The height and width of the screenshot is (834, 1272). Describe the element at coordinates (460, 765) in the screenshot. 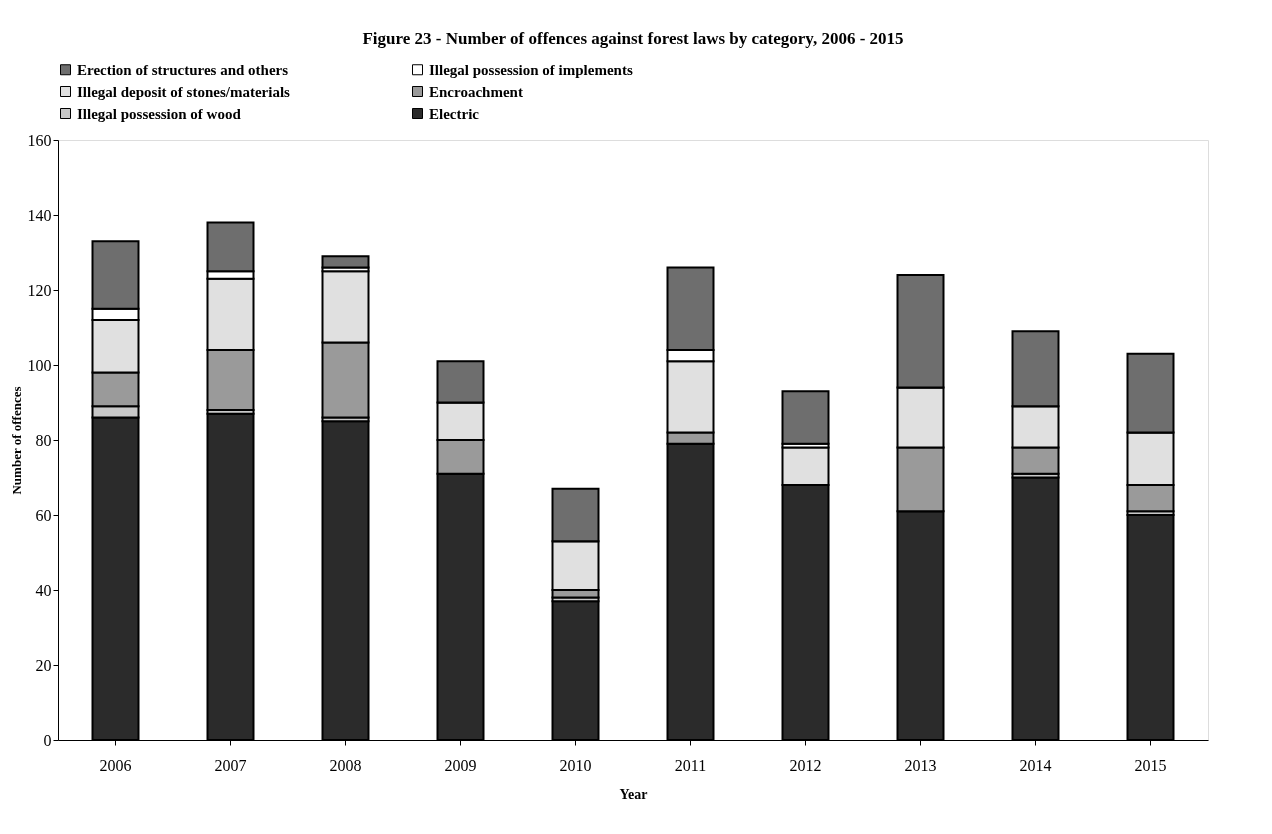

I see `x-tick-label: 2009` at that location.